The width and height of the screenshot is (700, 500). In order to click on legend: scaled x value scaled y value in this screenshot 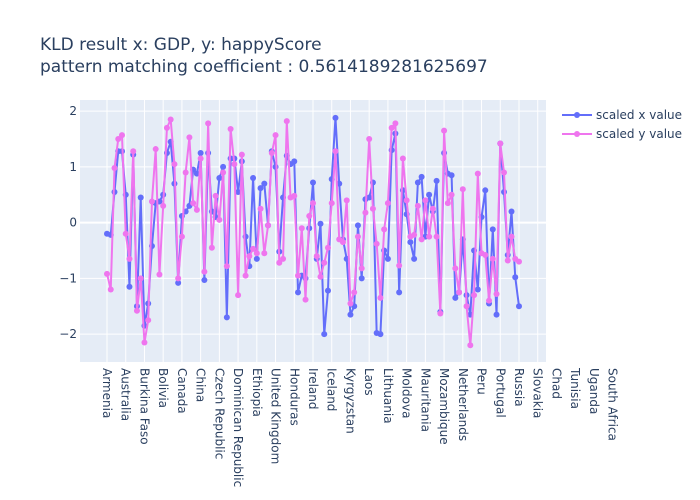, I will do `click(622, 124)`.